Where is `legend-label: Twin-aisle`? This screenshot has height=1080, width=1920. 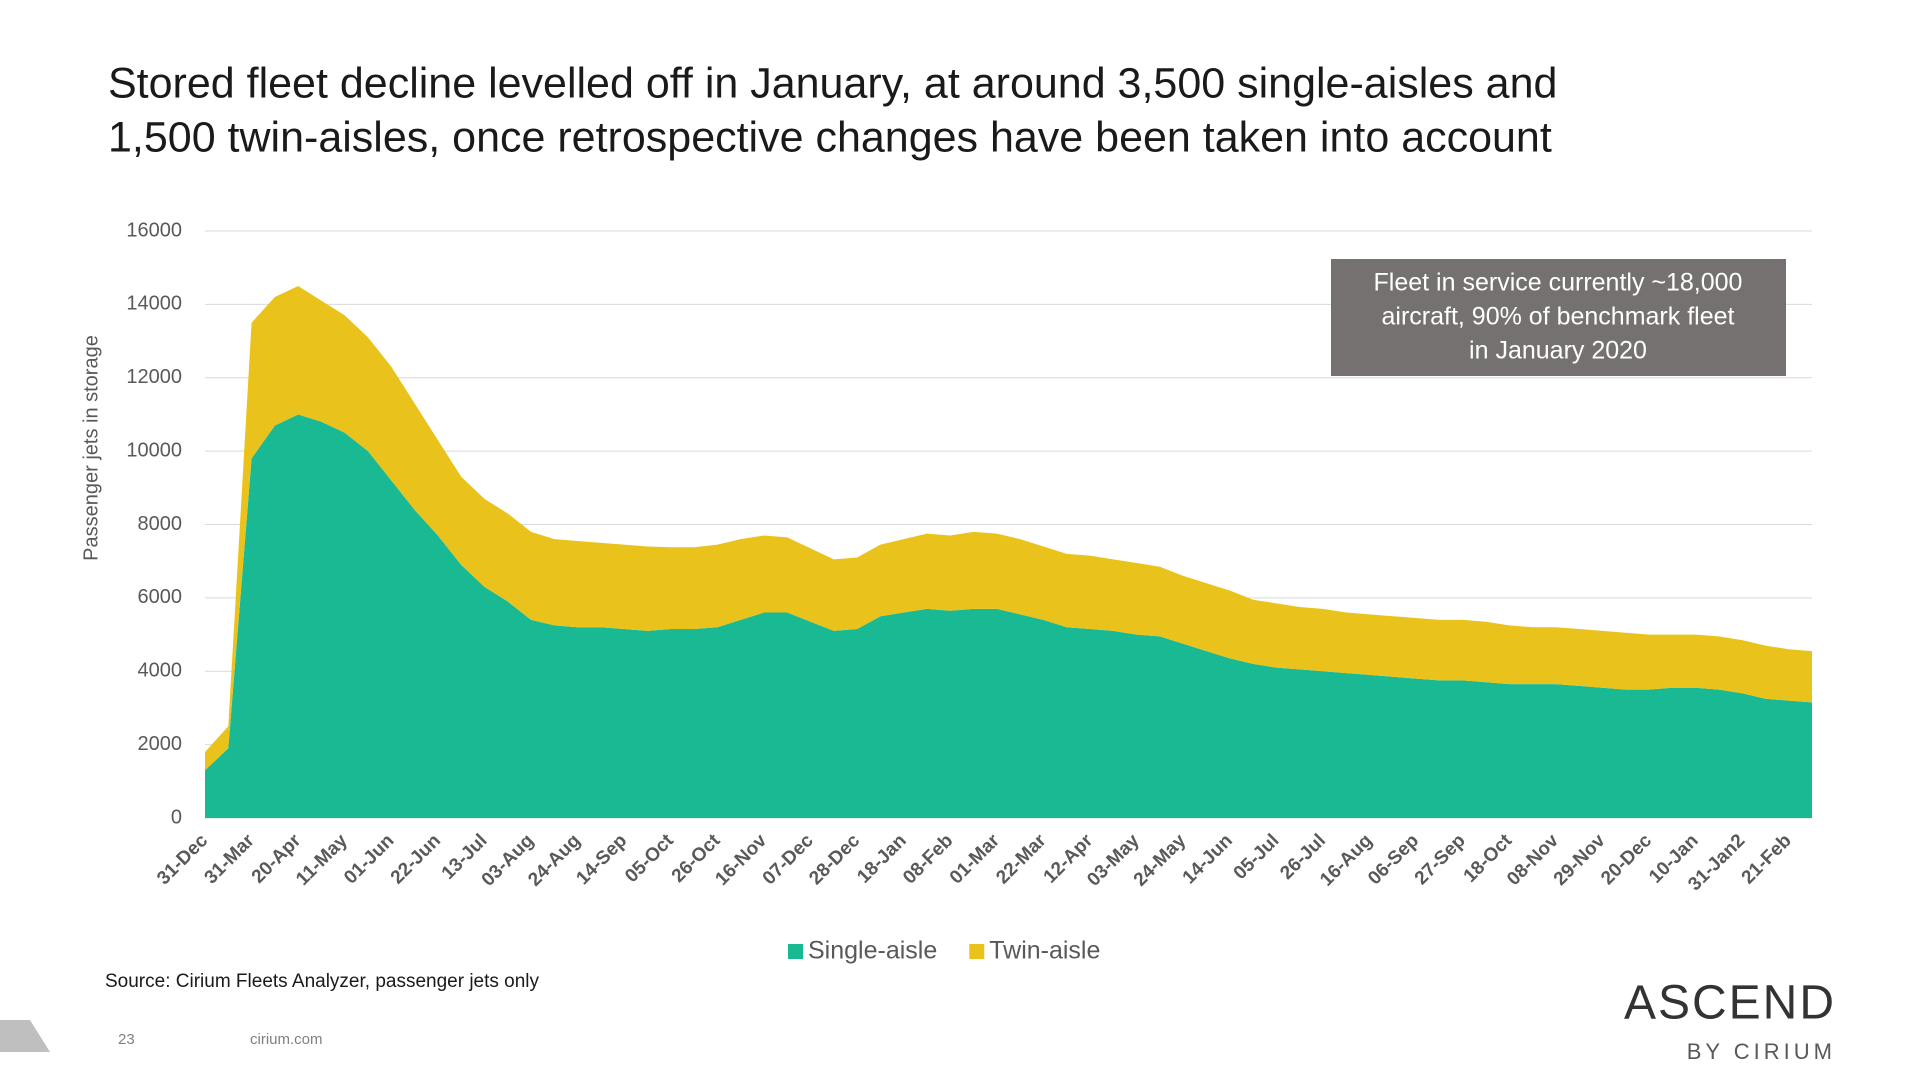 legend-label: Twin-aisle is located at coordinates (1044, 951).